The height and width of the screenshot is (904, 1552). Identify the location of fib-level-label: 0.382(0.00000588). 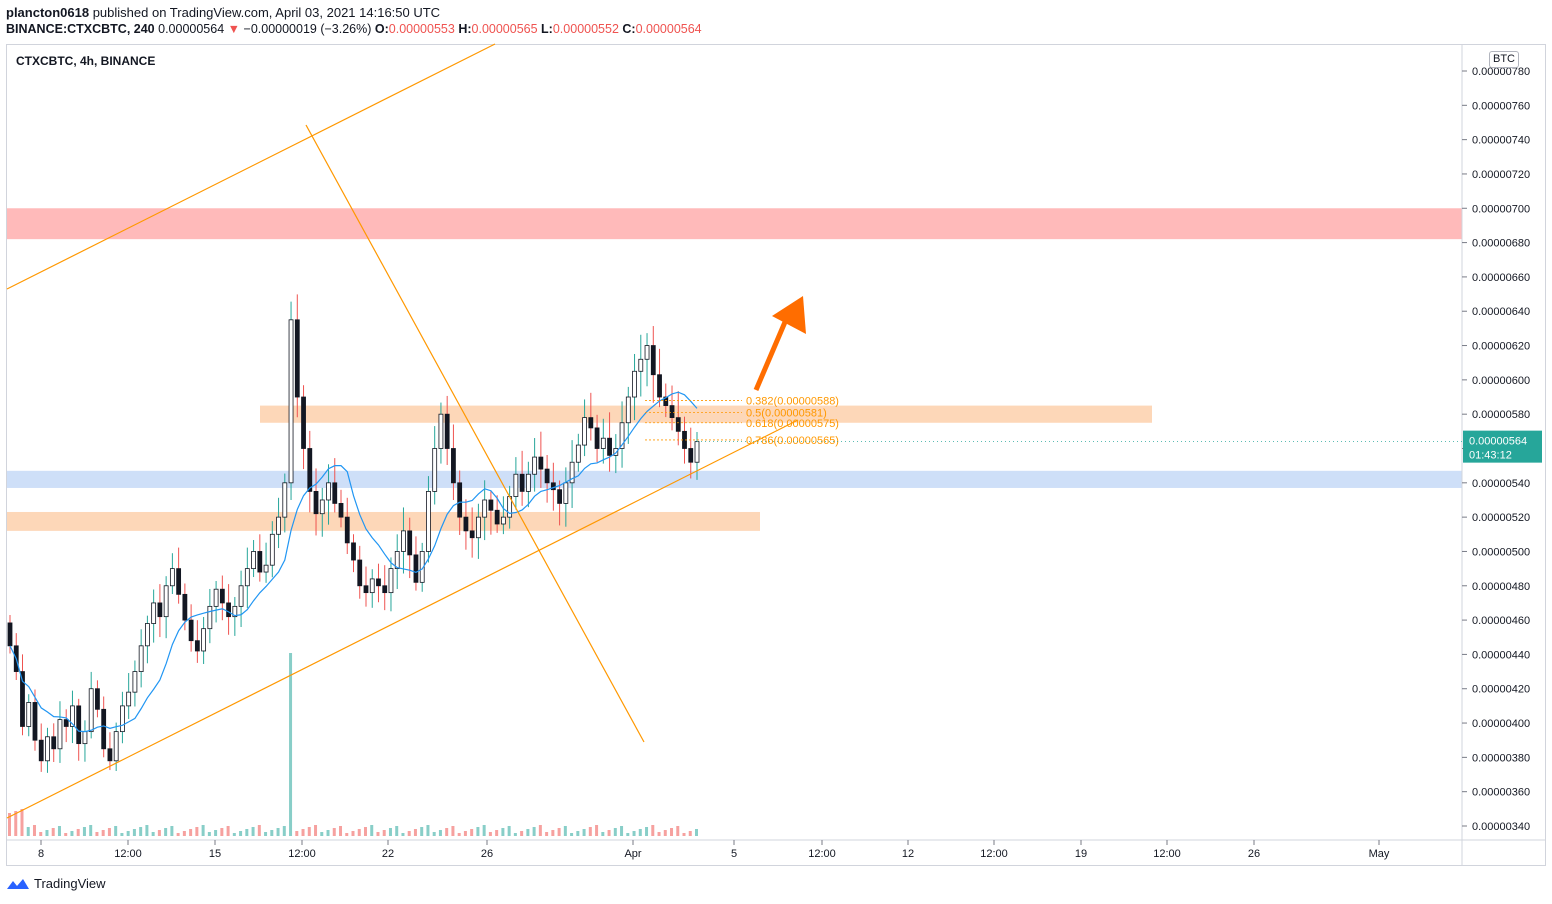
(792, 401).